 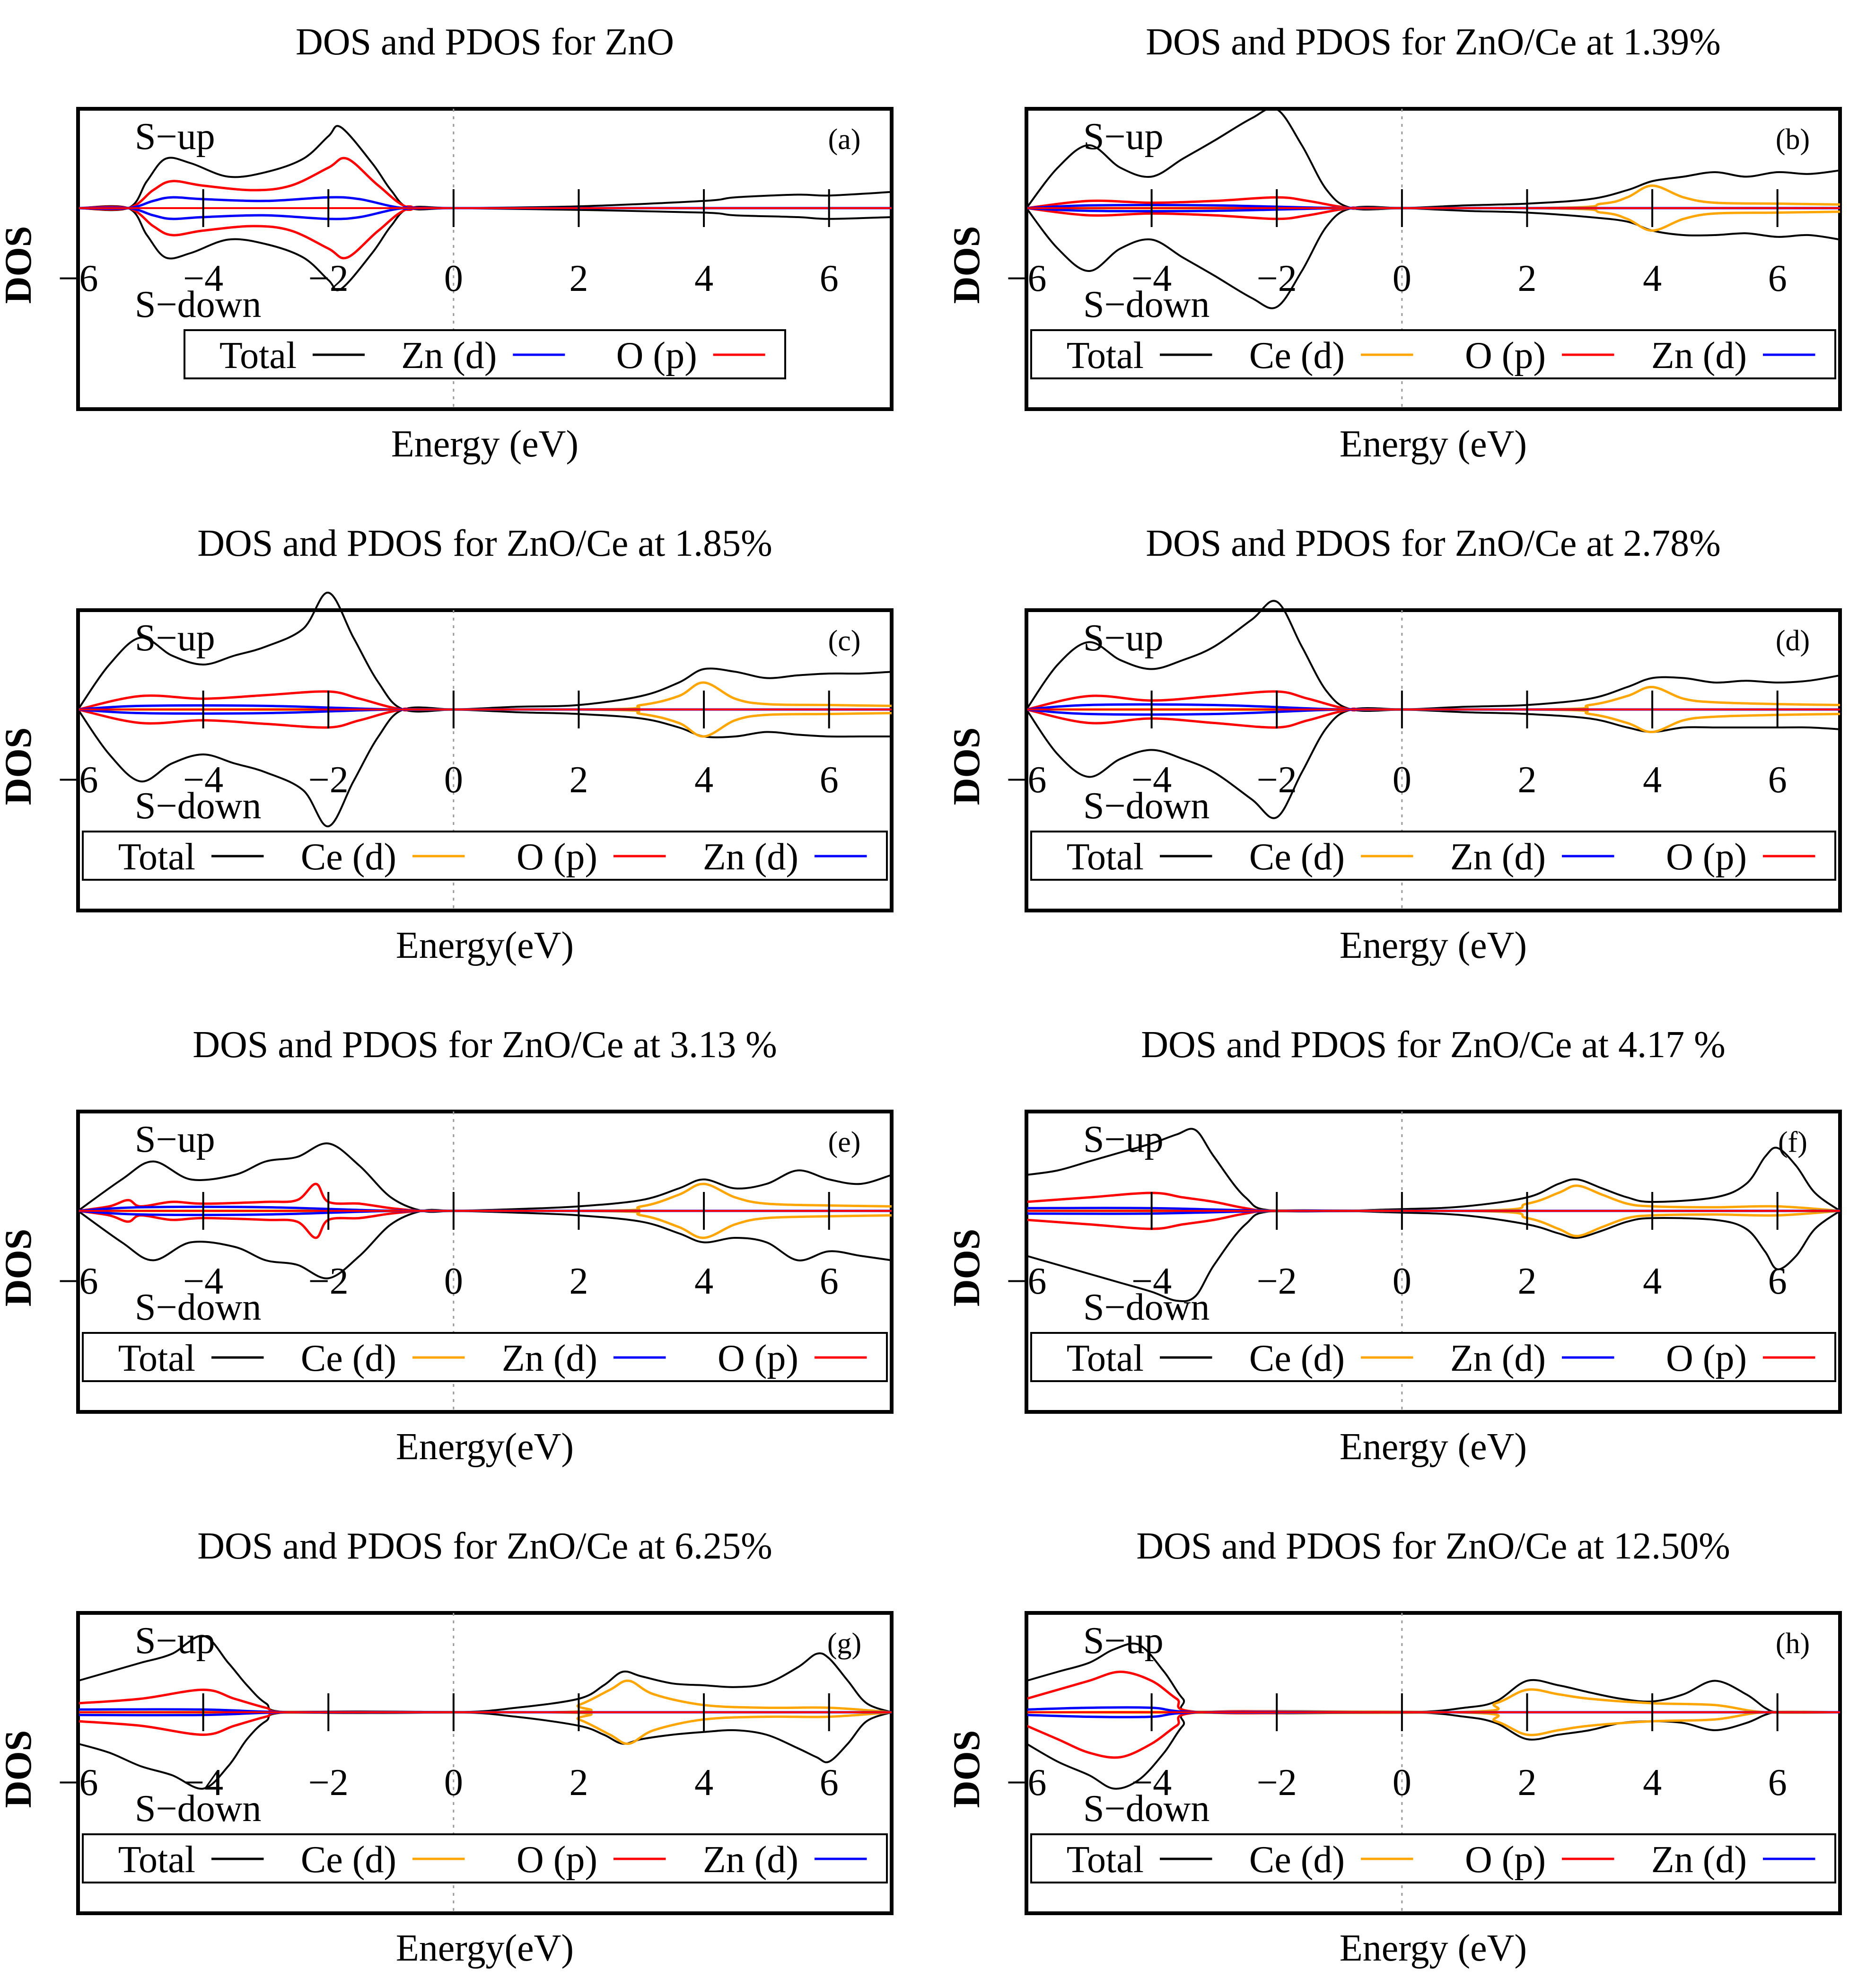 I want to click on panel-letter: (f), so click(x=1793, y=1142).